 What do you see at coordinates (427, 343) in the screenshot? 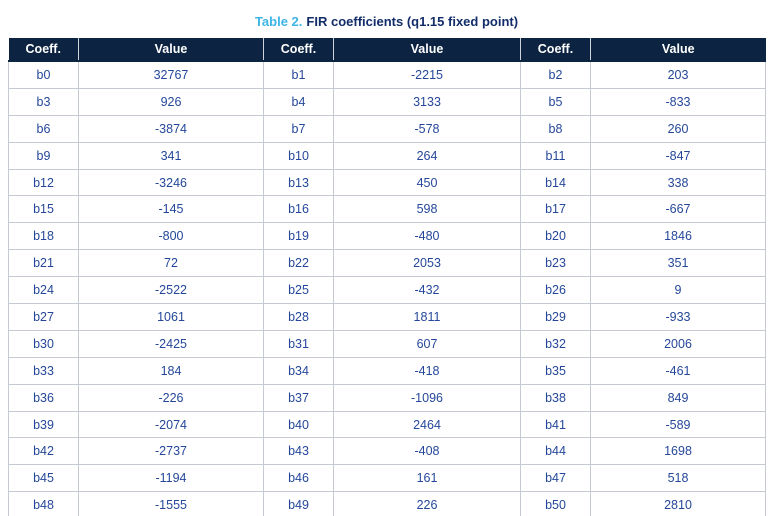
I see `value-cell: 607` at bounding box center [427, 343].